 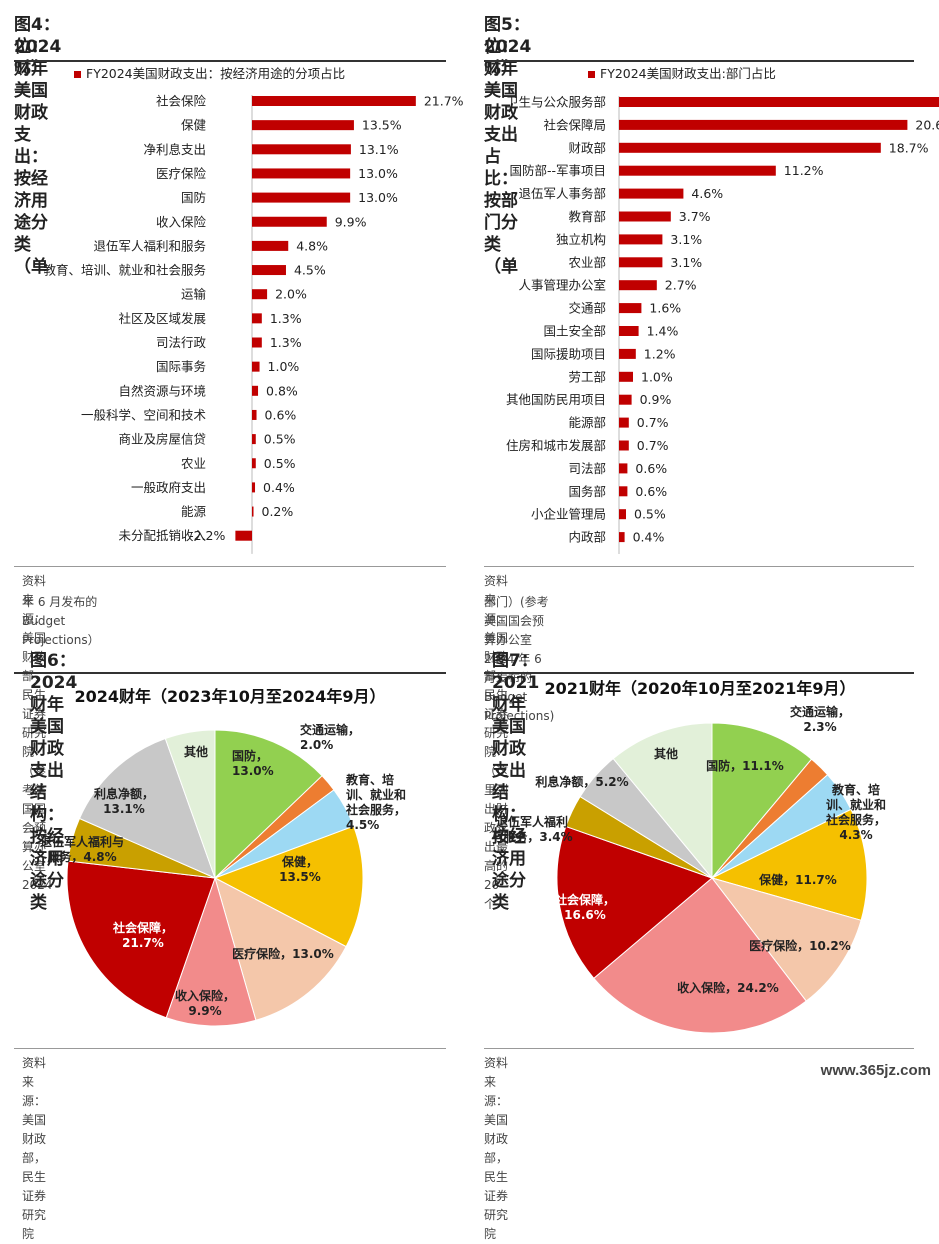 What do you see at coordinates (650, 514) in the screenshot?
I see `fig5-data-label: 0.5%` at bounding box center [650, 514].